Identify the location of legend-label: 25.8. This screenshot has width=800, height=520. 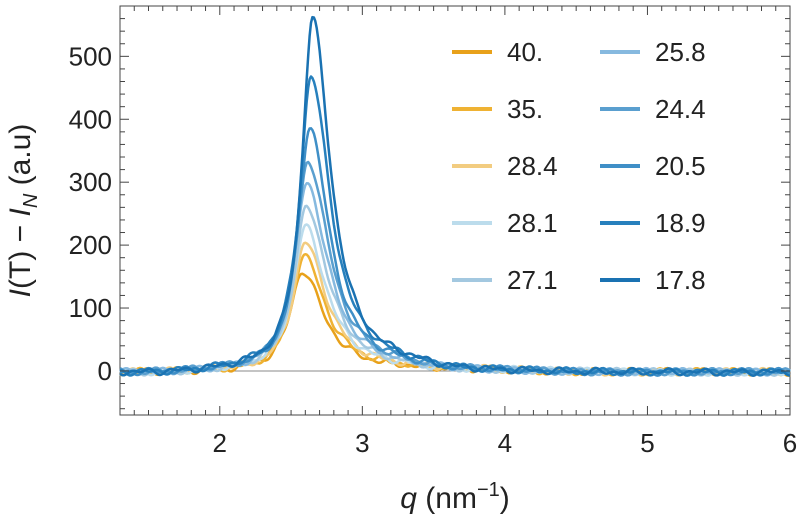
(680, 52).